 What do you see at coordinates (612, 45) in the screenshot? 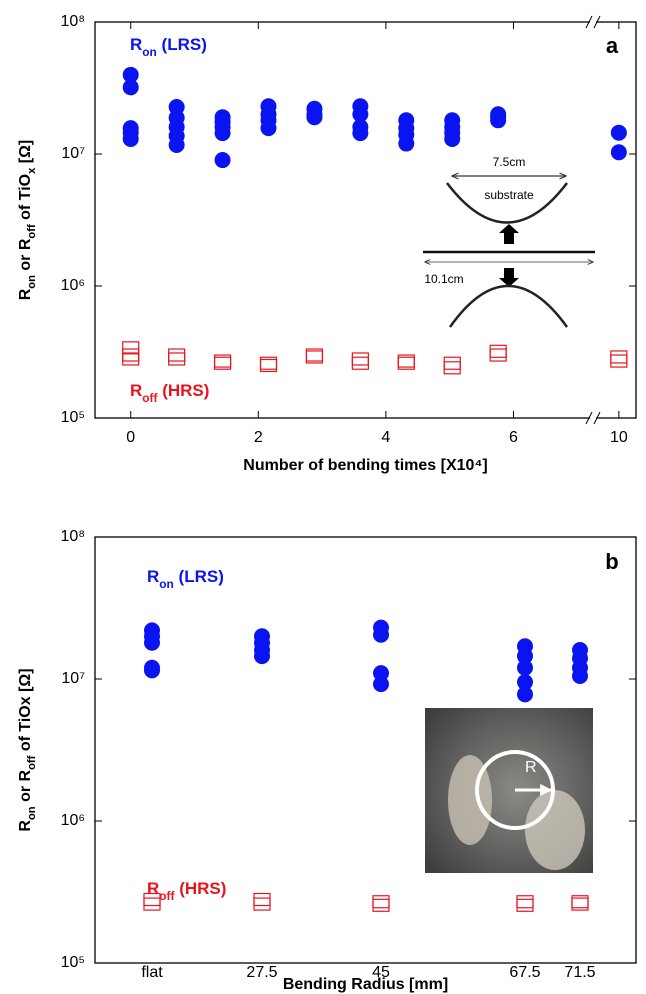
I see `panel-label: a` at bounding box center [612, 45].